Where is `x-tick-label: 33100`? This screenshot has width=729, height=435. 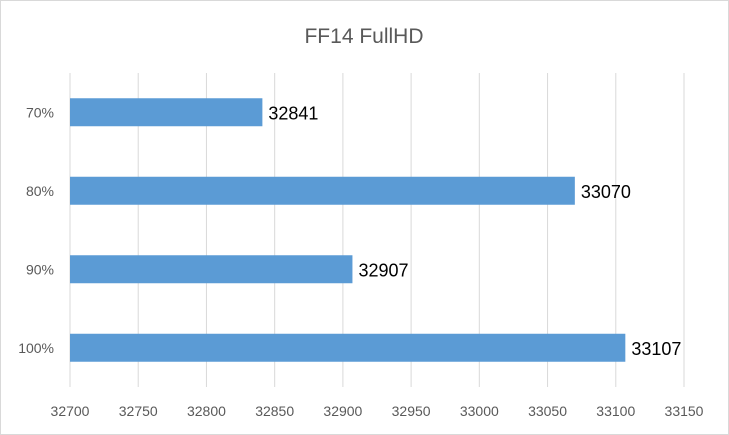
x-tick-label: 33100 is located at coordinates (615, 411).